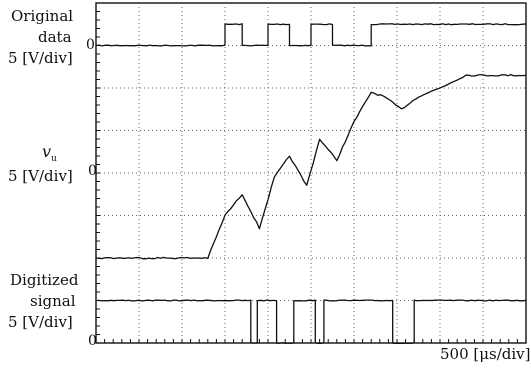  What do you see at coordinates (40, 58) in the screenshot?
I see `original-scale-label: 5 [V/div]` at bounding box center [40, 58].